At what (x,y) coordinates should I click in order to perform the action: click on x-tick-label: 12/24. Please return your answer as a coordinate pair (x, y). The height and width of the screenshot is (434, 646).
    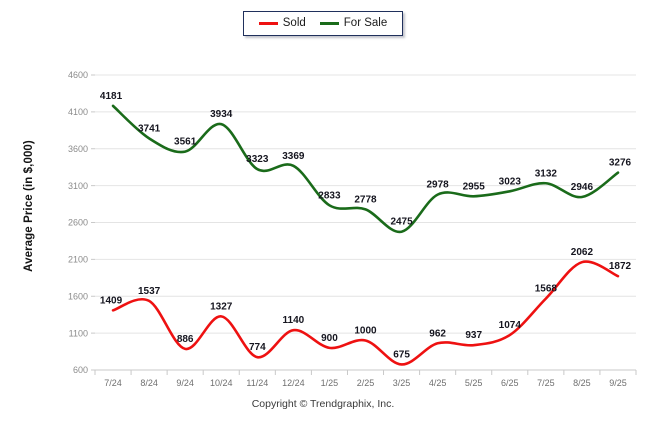
    Looking at the image, I should click on (293, 383).